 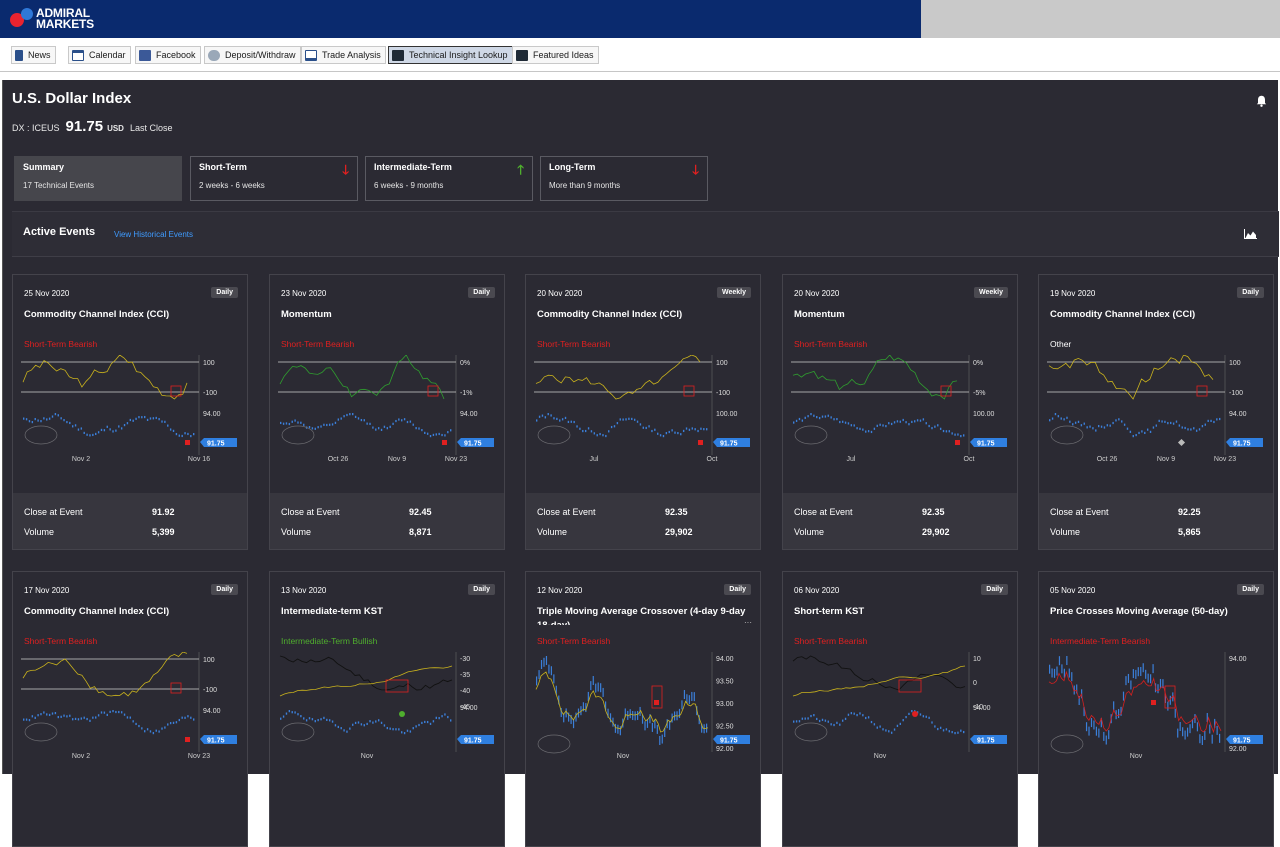 I want to click on area-chart-icon, so click(x=1250, y=234).